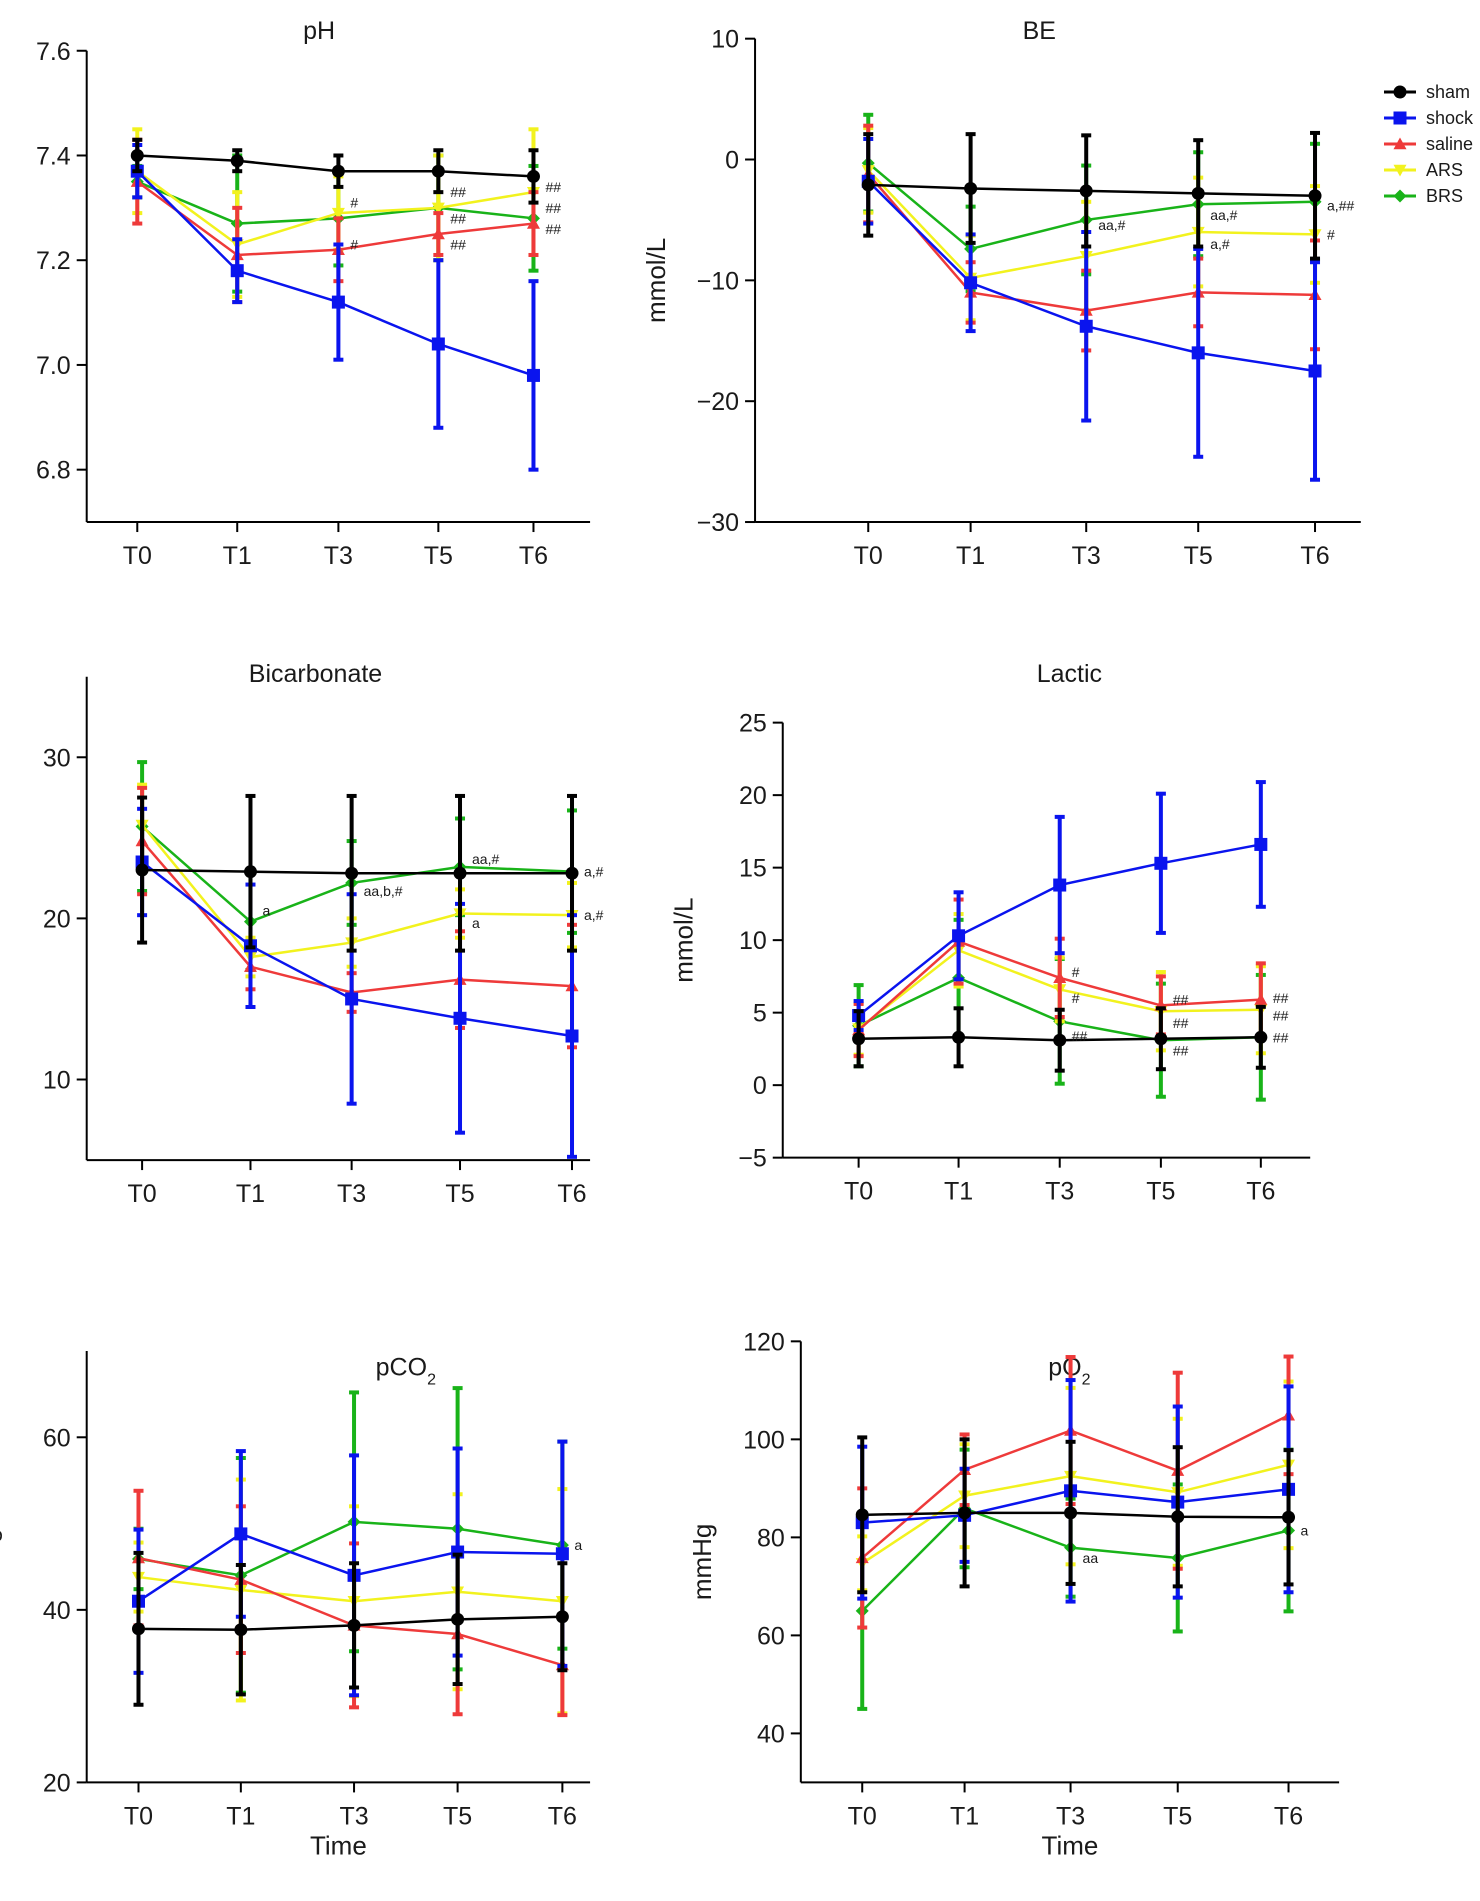 The height and width of the screenshot is (1901, 1480). What do you see at coordinates (1448, 92) in the screenshot?
I see `legend-label: sham` at bounding box center [1448, 92].